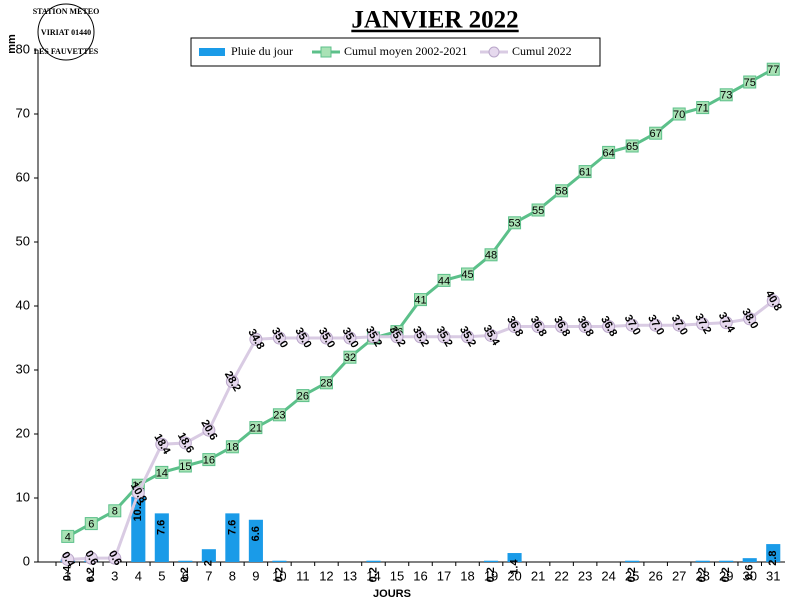 Image resolution: width=800 pixels, height=606 pixels. Describe the element at coordinates (444, 575) in the screenshot. I see `x-tick-label: 17` at that location.